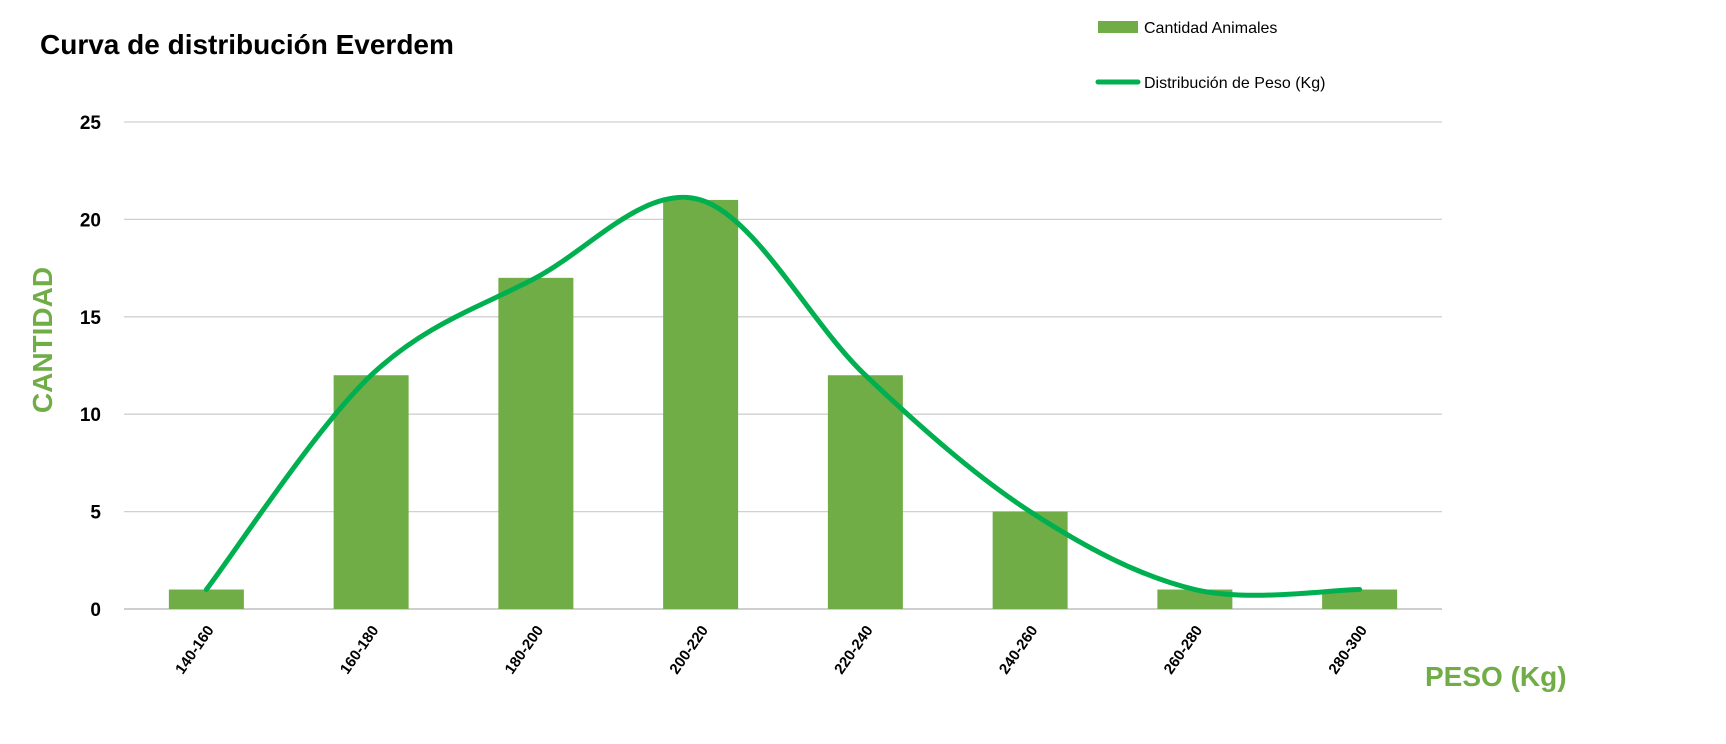 The image size is (1726, 744). Describe the element at coordinates (90, 415) in the screenshot. I see `y-tick-label: 10` at that location.